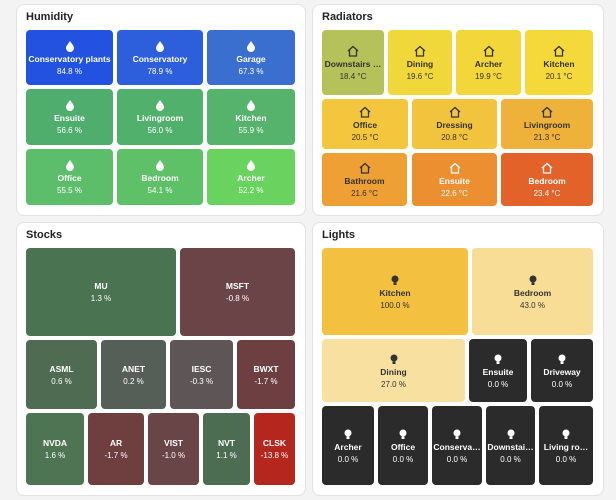 This screenshot has width=616, height=500. I want to click on tile: Office 20.5 °C, so click(365, 124).